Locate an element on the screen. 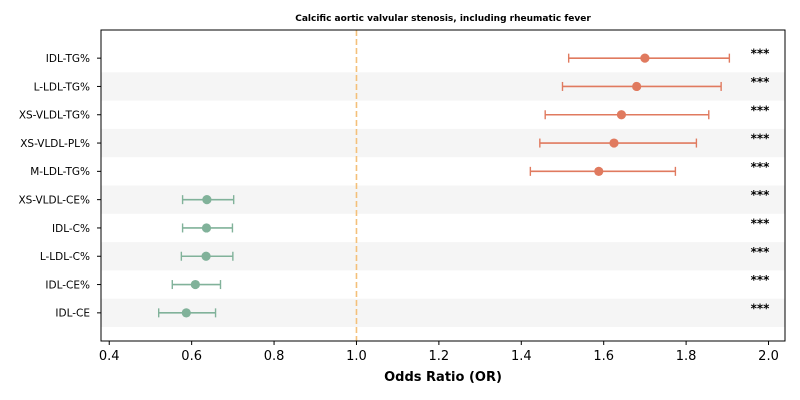 This screenshot has width=800, height=400. x-axis-ticks: 0.4 0.6 0.8 1.0 1.2 1.4 1.6 1.8 2.0 is located at coordinates (439, 352).